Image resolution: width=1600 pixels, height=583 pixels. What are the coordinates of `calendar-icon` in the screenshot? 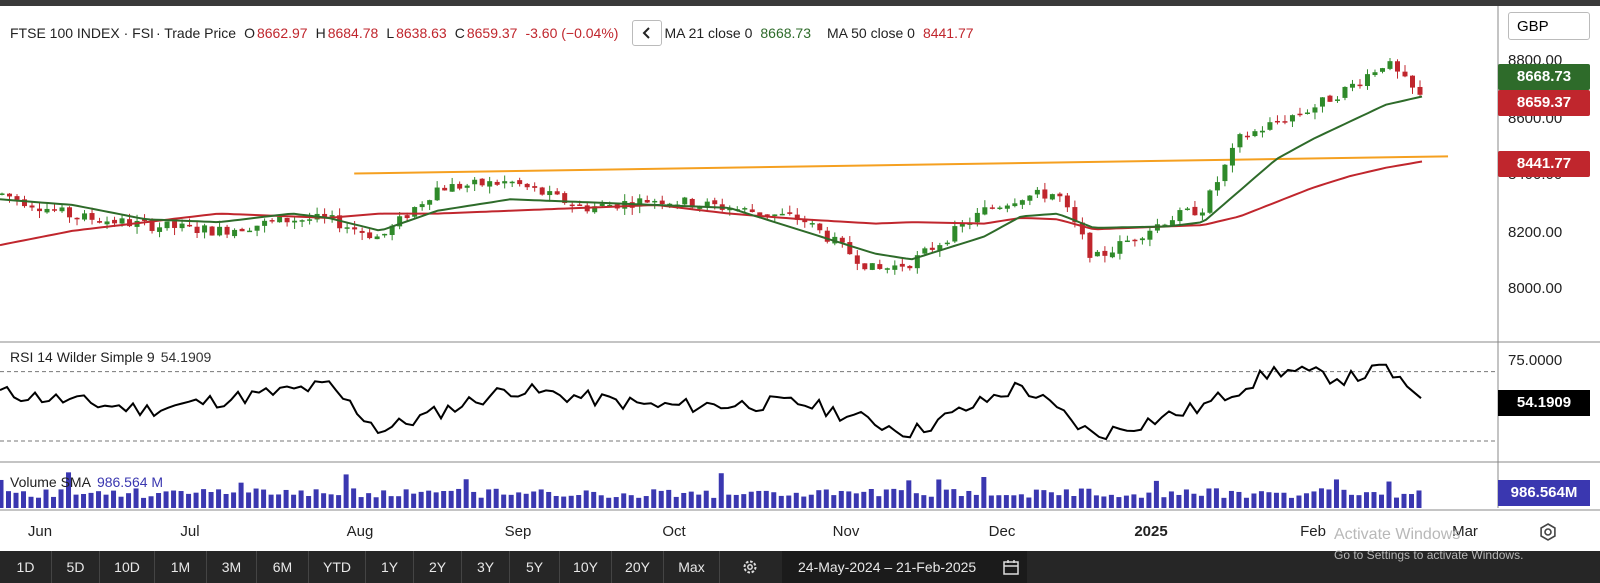 It's located at (1011, 567).